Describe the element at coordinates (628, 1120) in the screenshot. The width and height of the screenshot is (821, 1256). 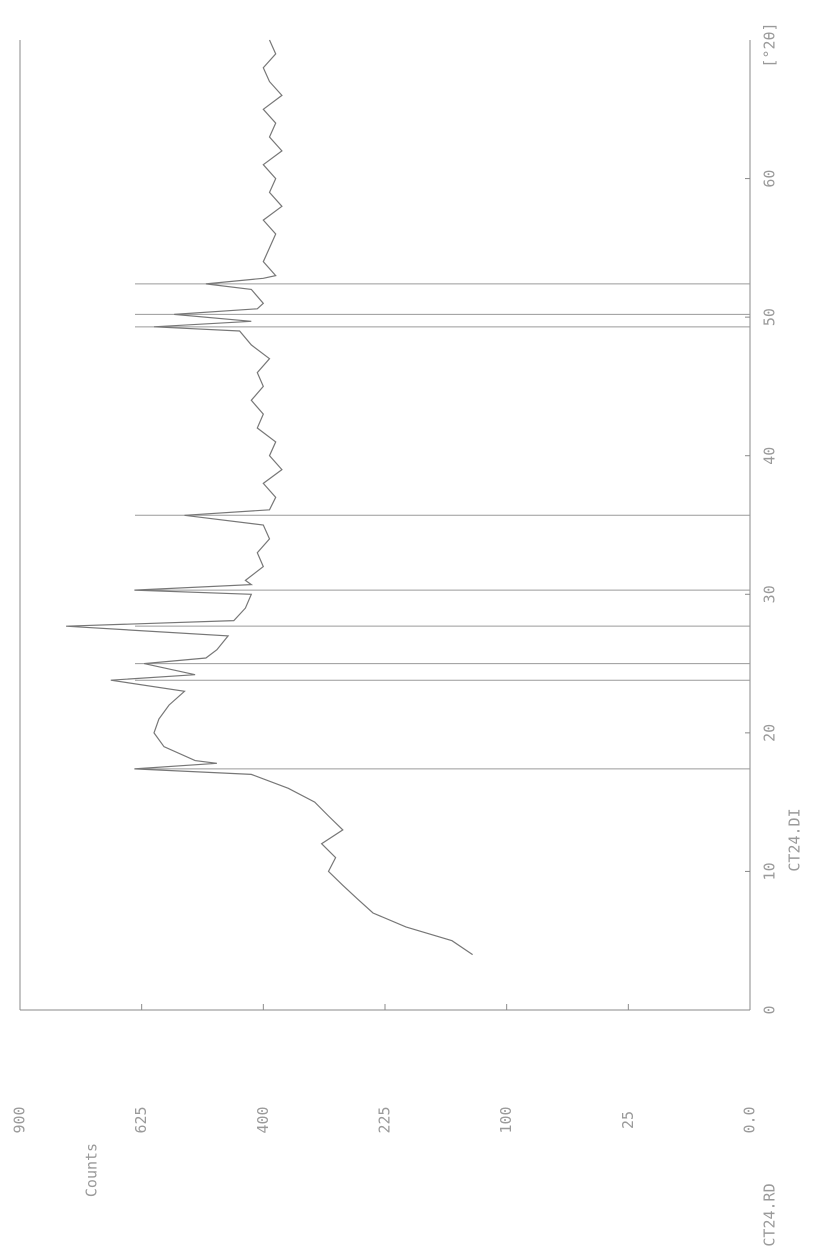
I see `y-tick-label: 25` at that location.